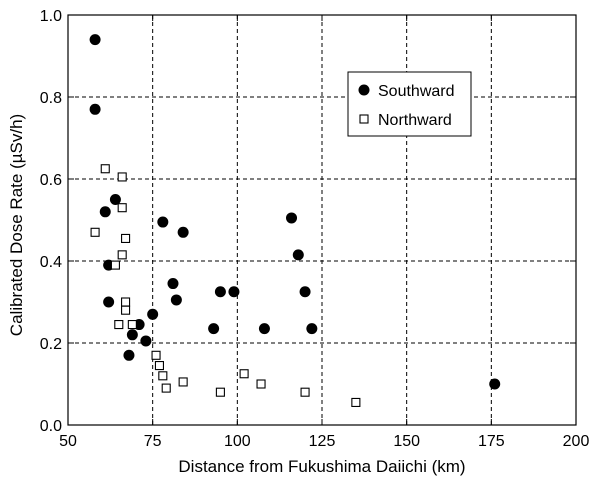  I want to click on legend: Southward Northward, so click(409, 104).